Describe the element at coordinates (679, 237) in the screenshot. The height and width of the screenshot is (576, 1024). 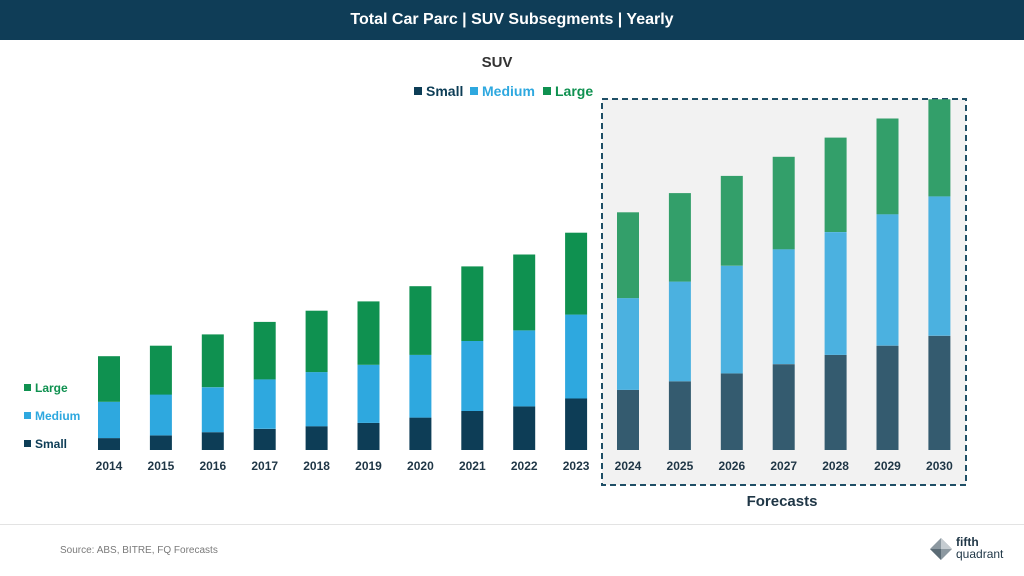
I see `bar-large-2025` at that location.